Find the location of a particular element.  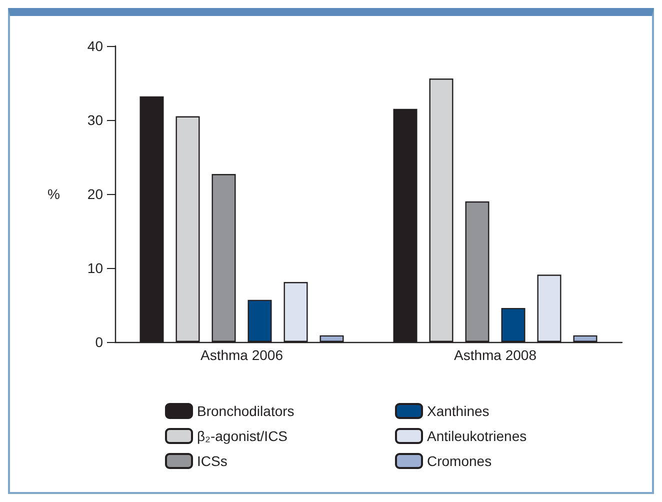

legend-label: Bronchodilators is located at coordinates (245, 411).